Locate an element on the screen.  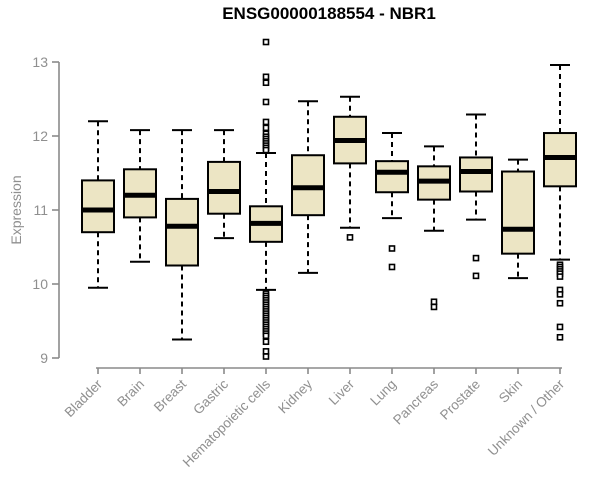
y-tick-label: 9 is located at coordinates (44, 358).